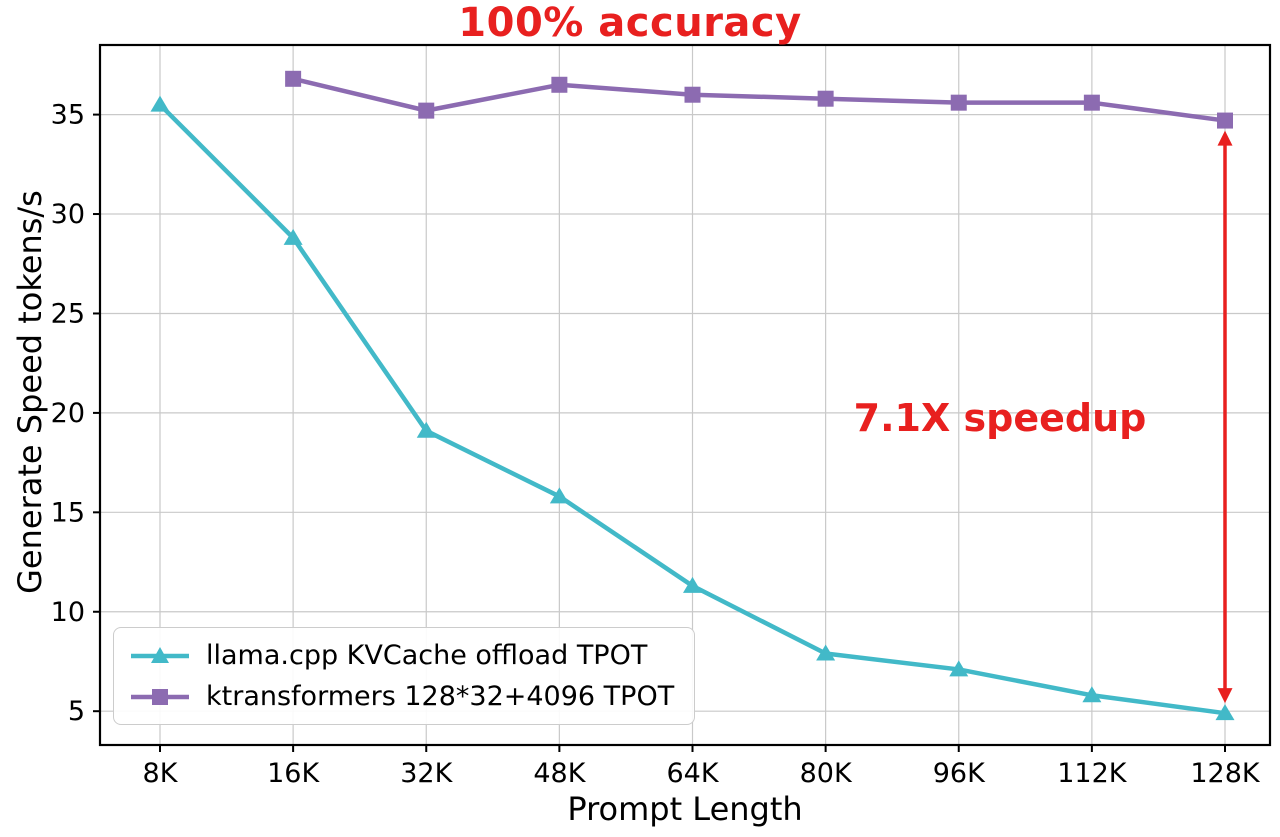 This screenshot has width=1280, height=837. I want to click on legend-item-ktransformers: ktransformers 128*32+4096 TPOT, so click(401, 696).